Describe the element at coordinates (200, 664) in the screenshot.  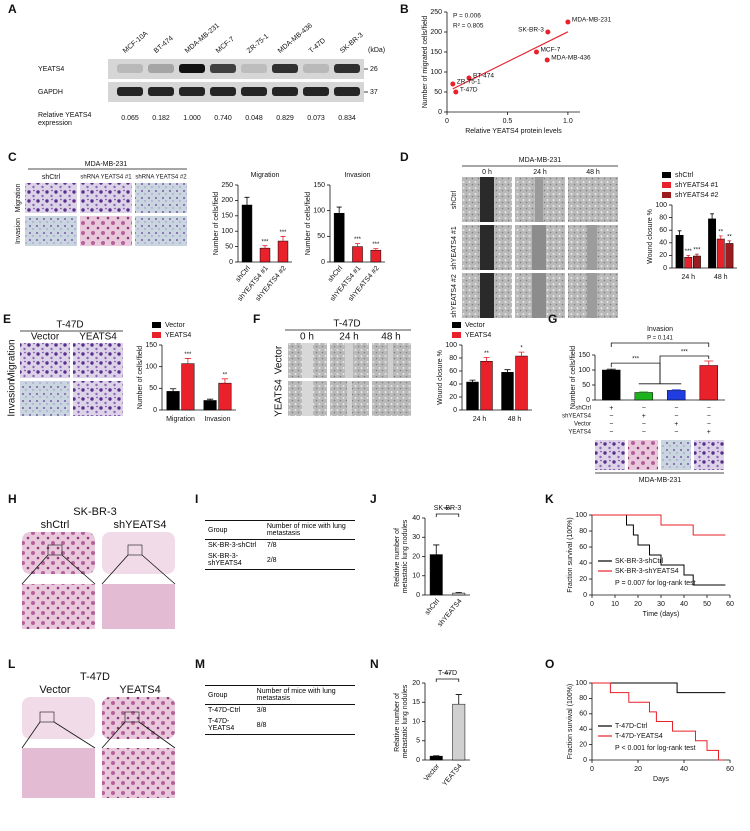
I see `panel-label: M` at that location.